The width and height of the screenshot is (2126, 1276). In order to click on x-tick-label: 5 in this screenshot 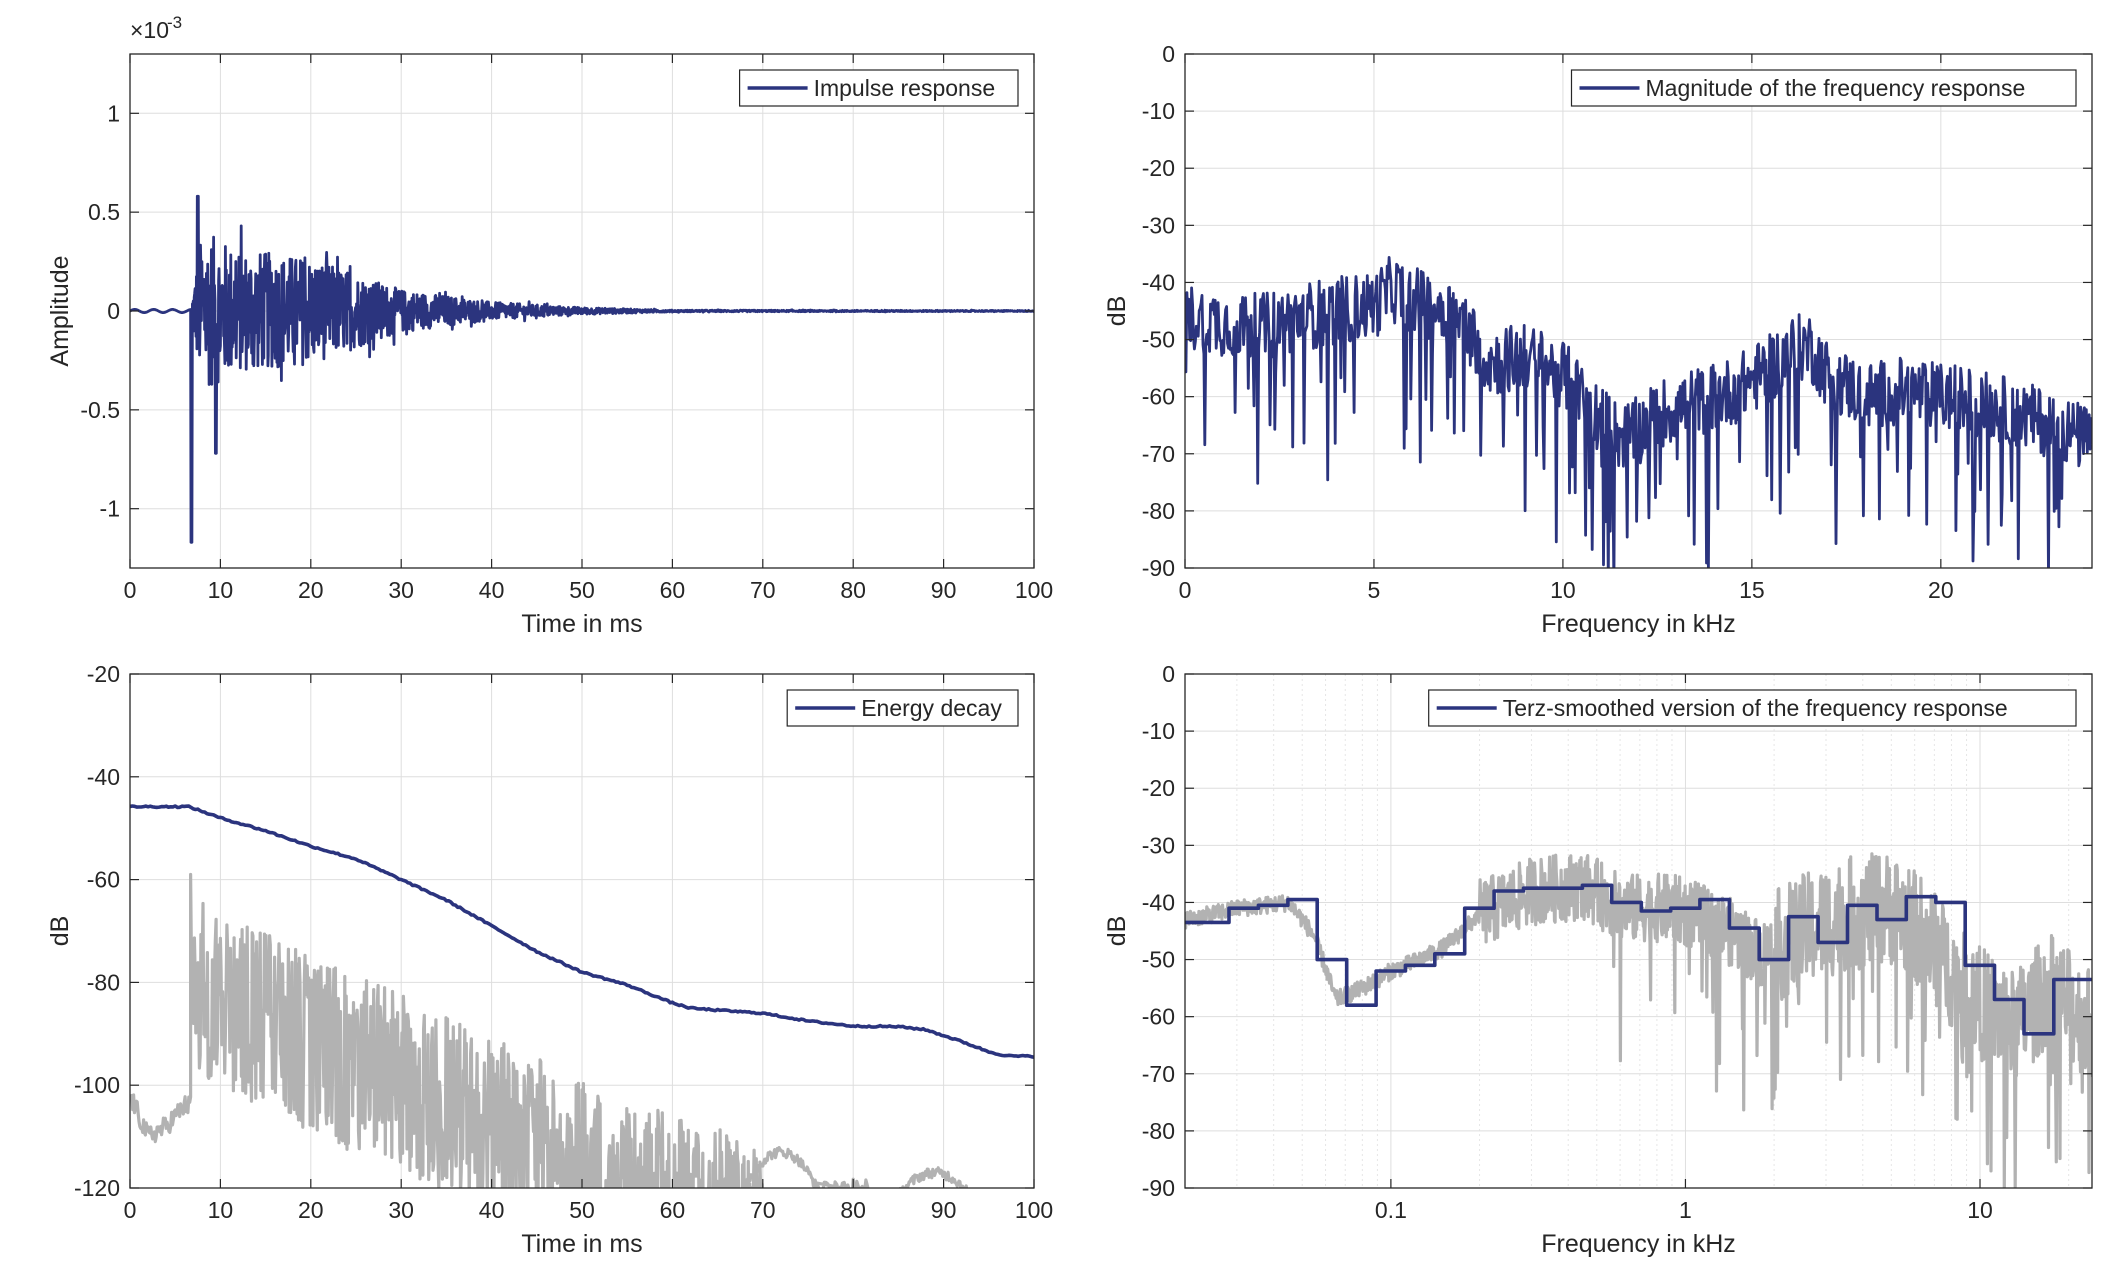, I will do `click(1374, 590)`.